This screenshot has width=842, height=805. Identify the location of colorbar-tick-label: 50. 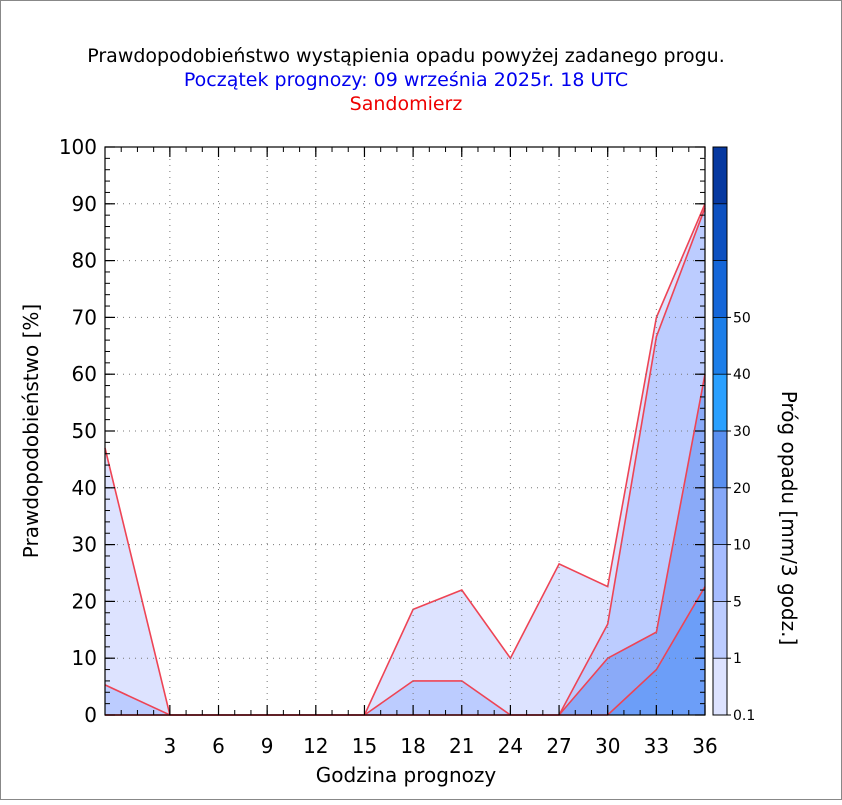
(742, 318).